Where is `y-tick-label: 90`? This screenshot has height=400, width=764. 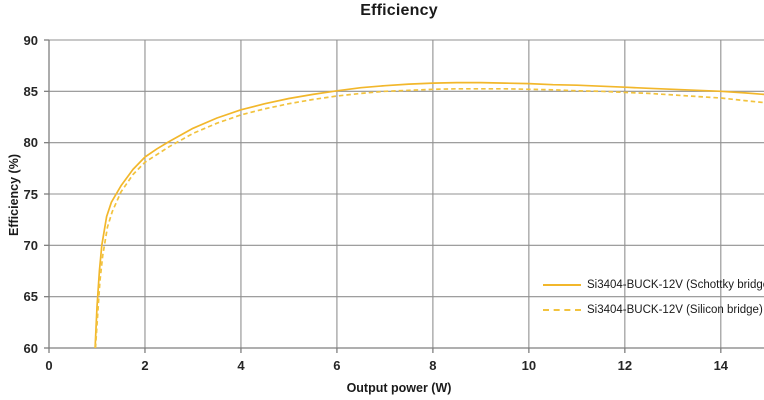
y-tick-label: 90 is located at coordinates (30, 40).